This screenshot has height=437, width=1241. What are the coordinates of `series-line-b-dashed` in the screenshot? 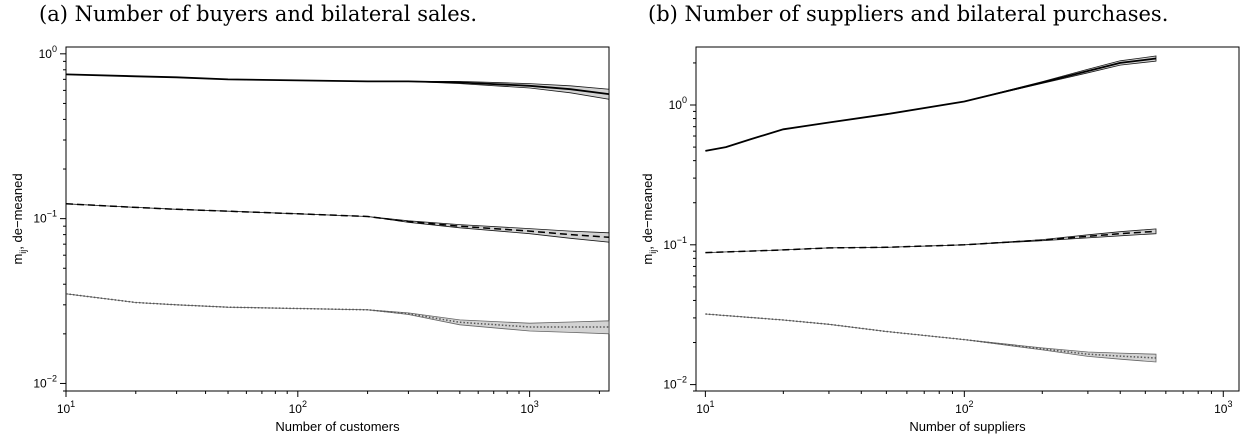 It's located at (931, 242).